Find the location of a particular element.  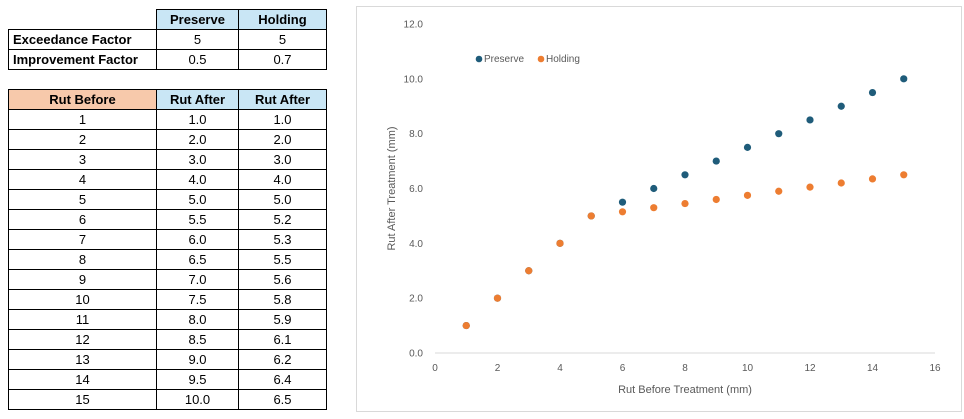

rut-before-cell: 10 is located at coordinates (82, 299).